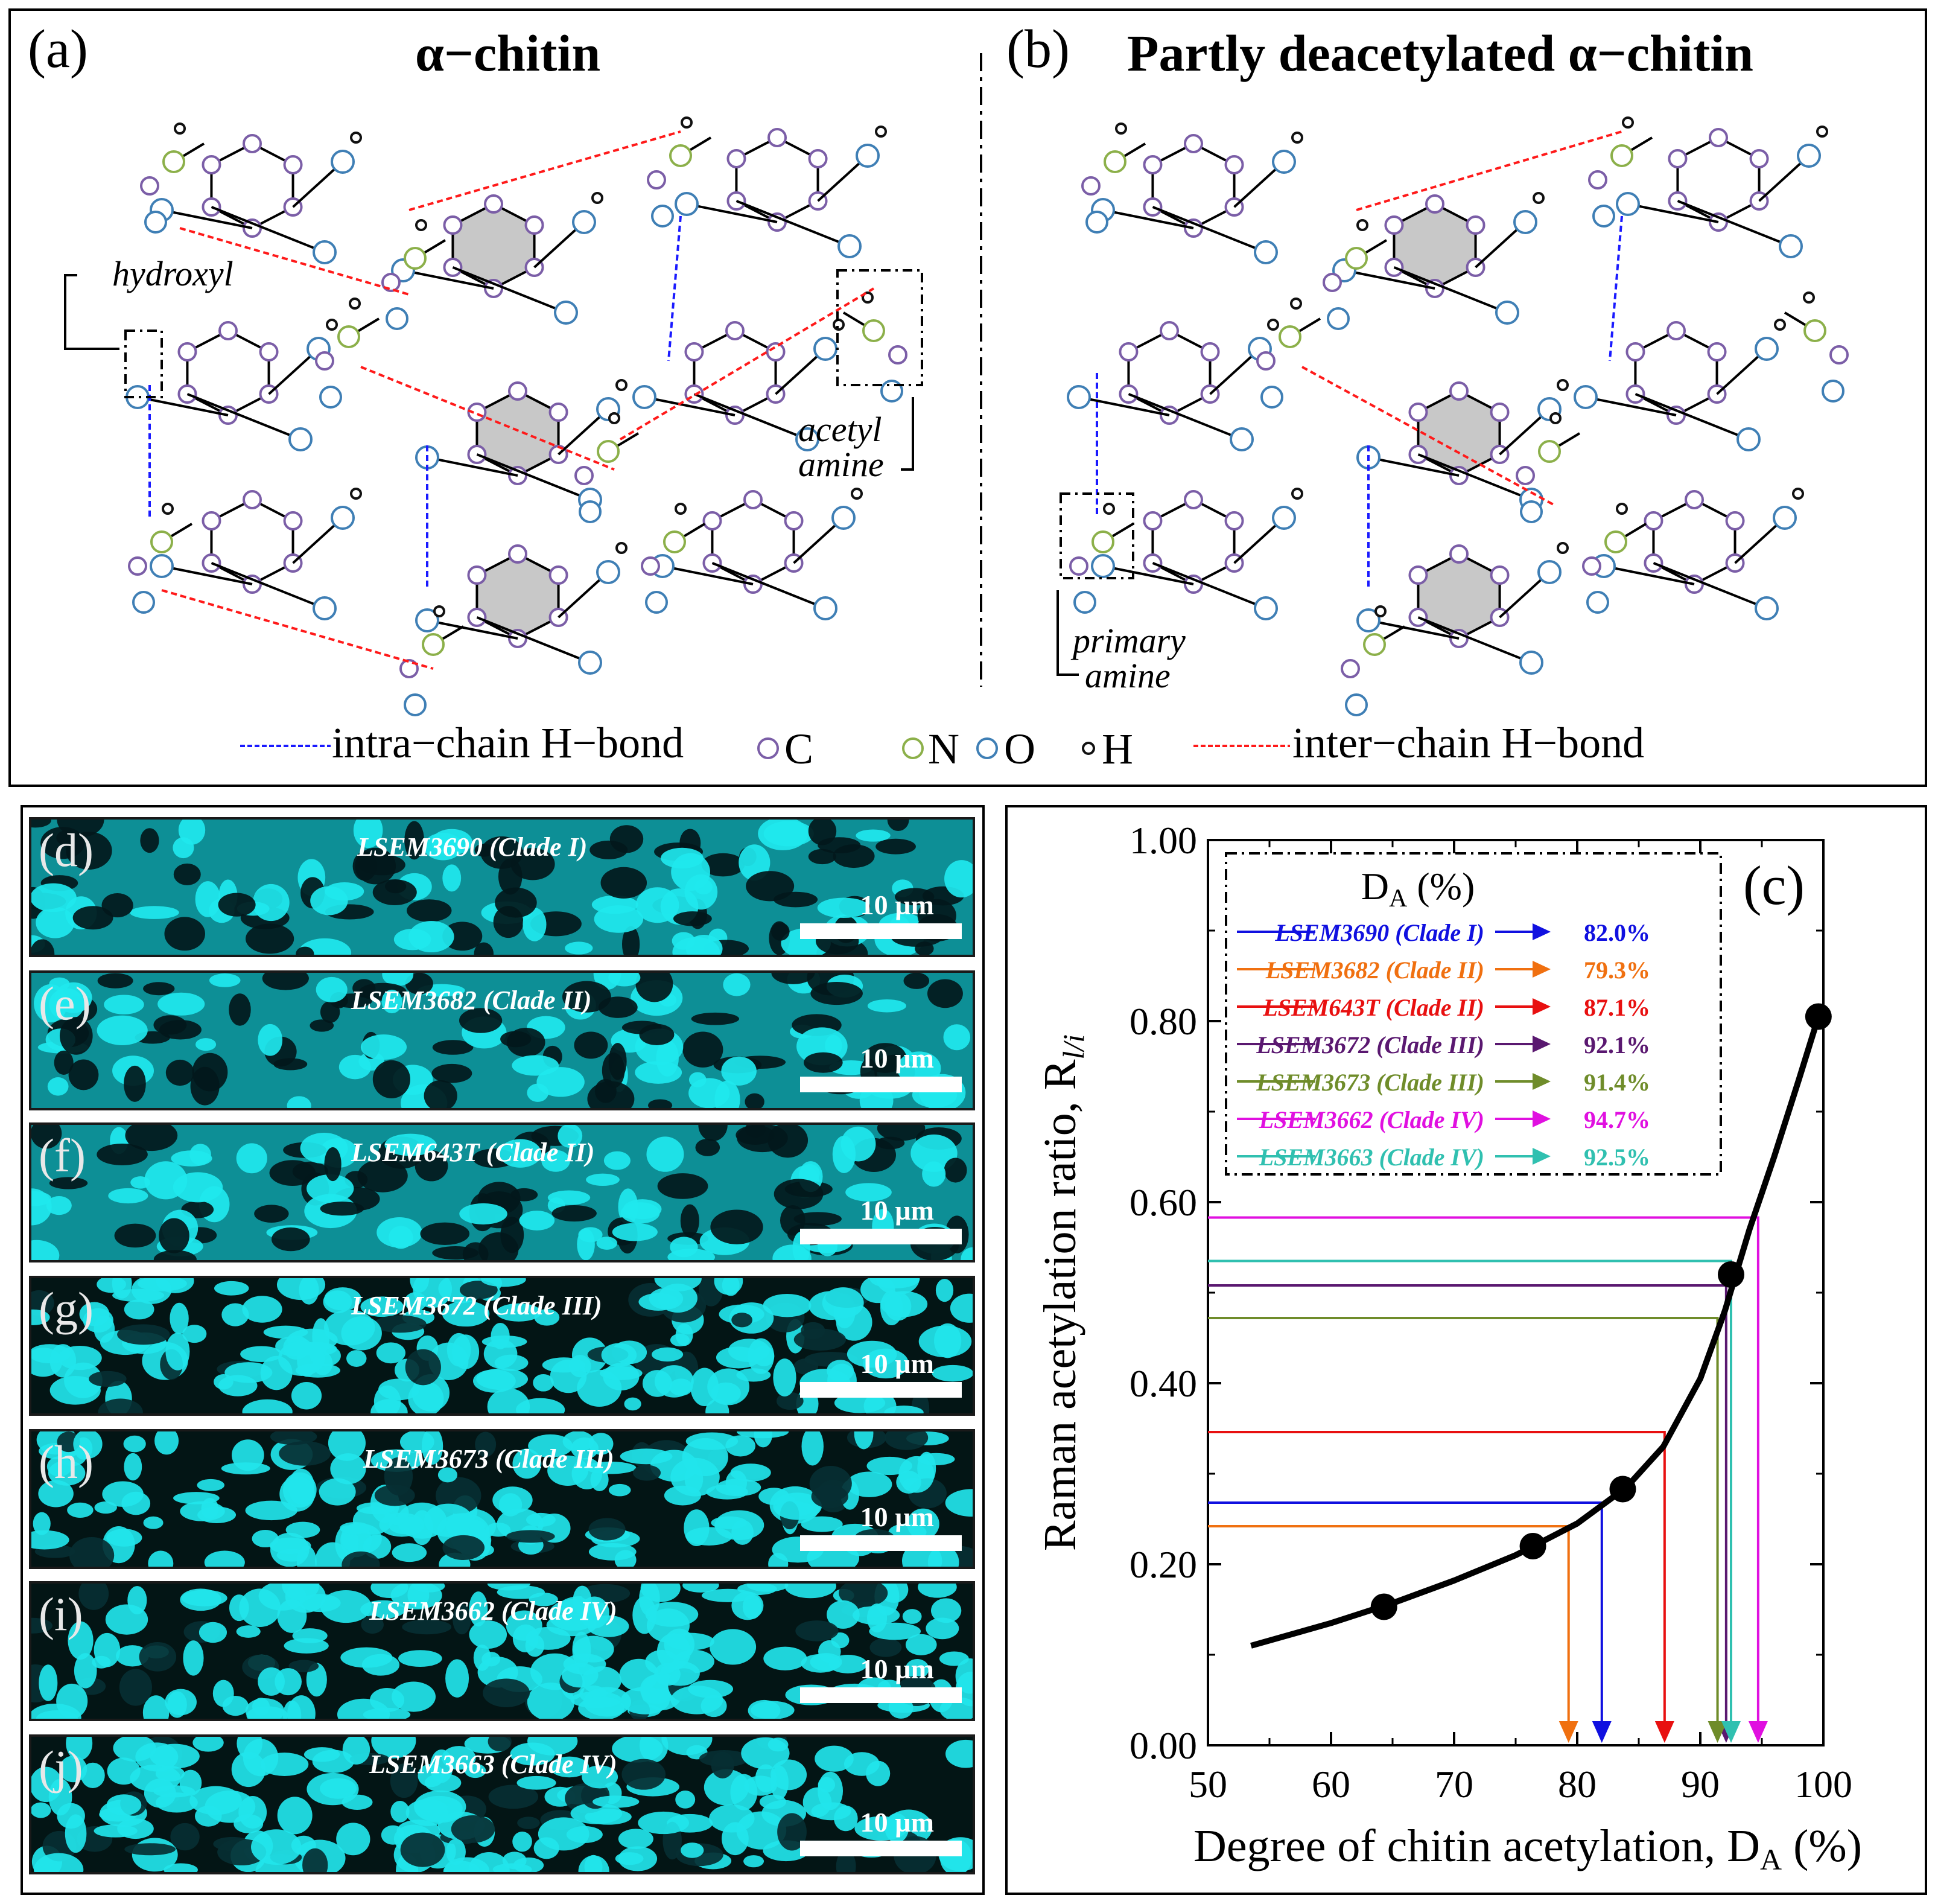 The height and width of the screenshot is (1904, 1935). I want to click on acetyl-arrow, so click(908, 434).